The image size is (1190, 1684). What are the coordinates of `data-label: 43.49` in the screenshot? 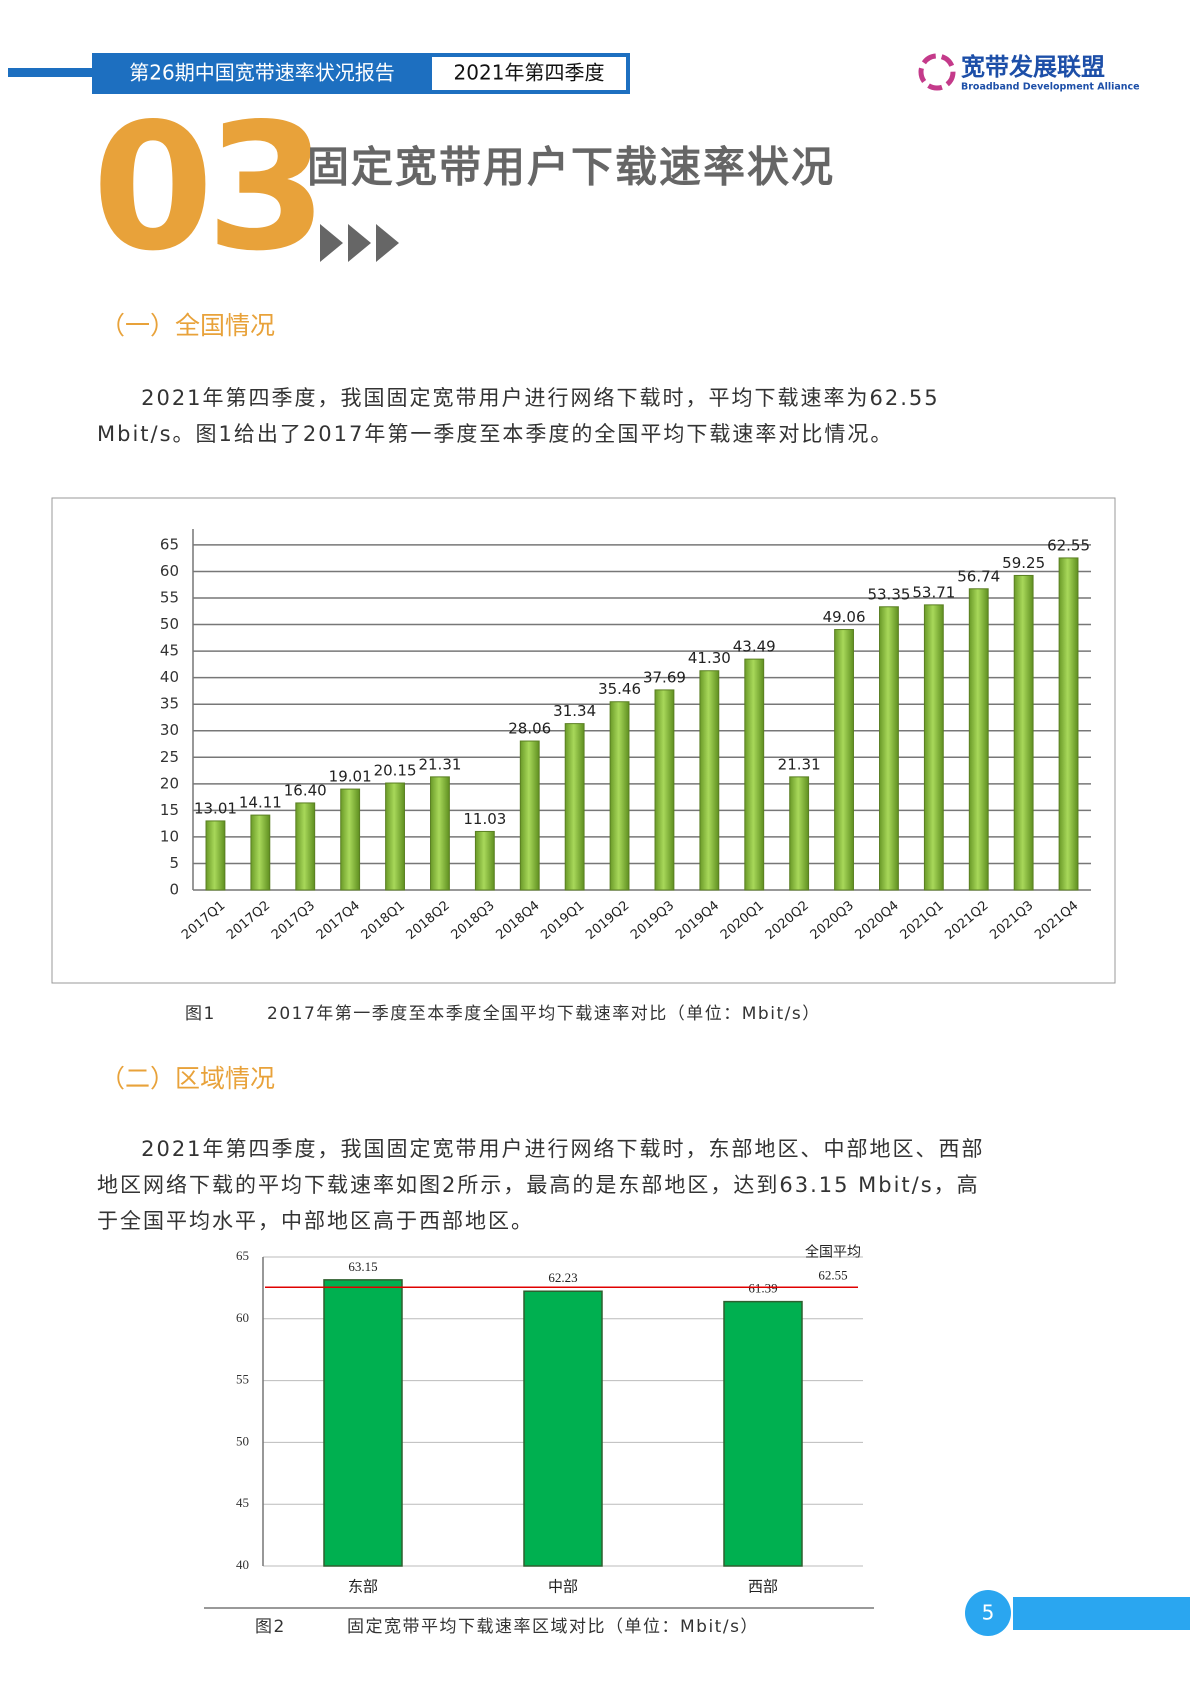 It's located at (754, 647).